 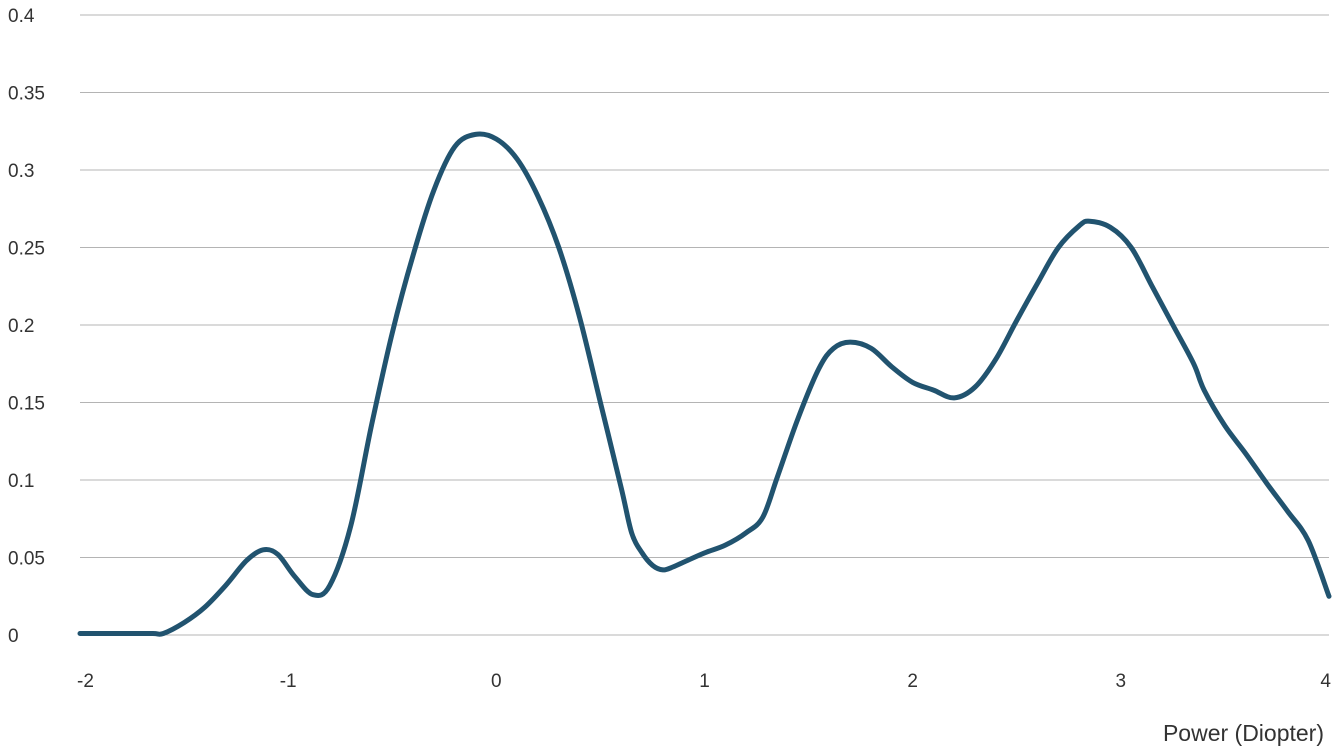 I want to click on x-tick-label: 3, so click(x=1121, y=681).